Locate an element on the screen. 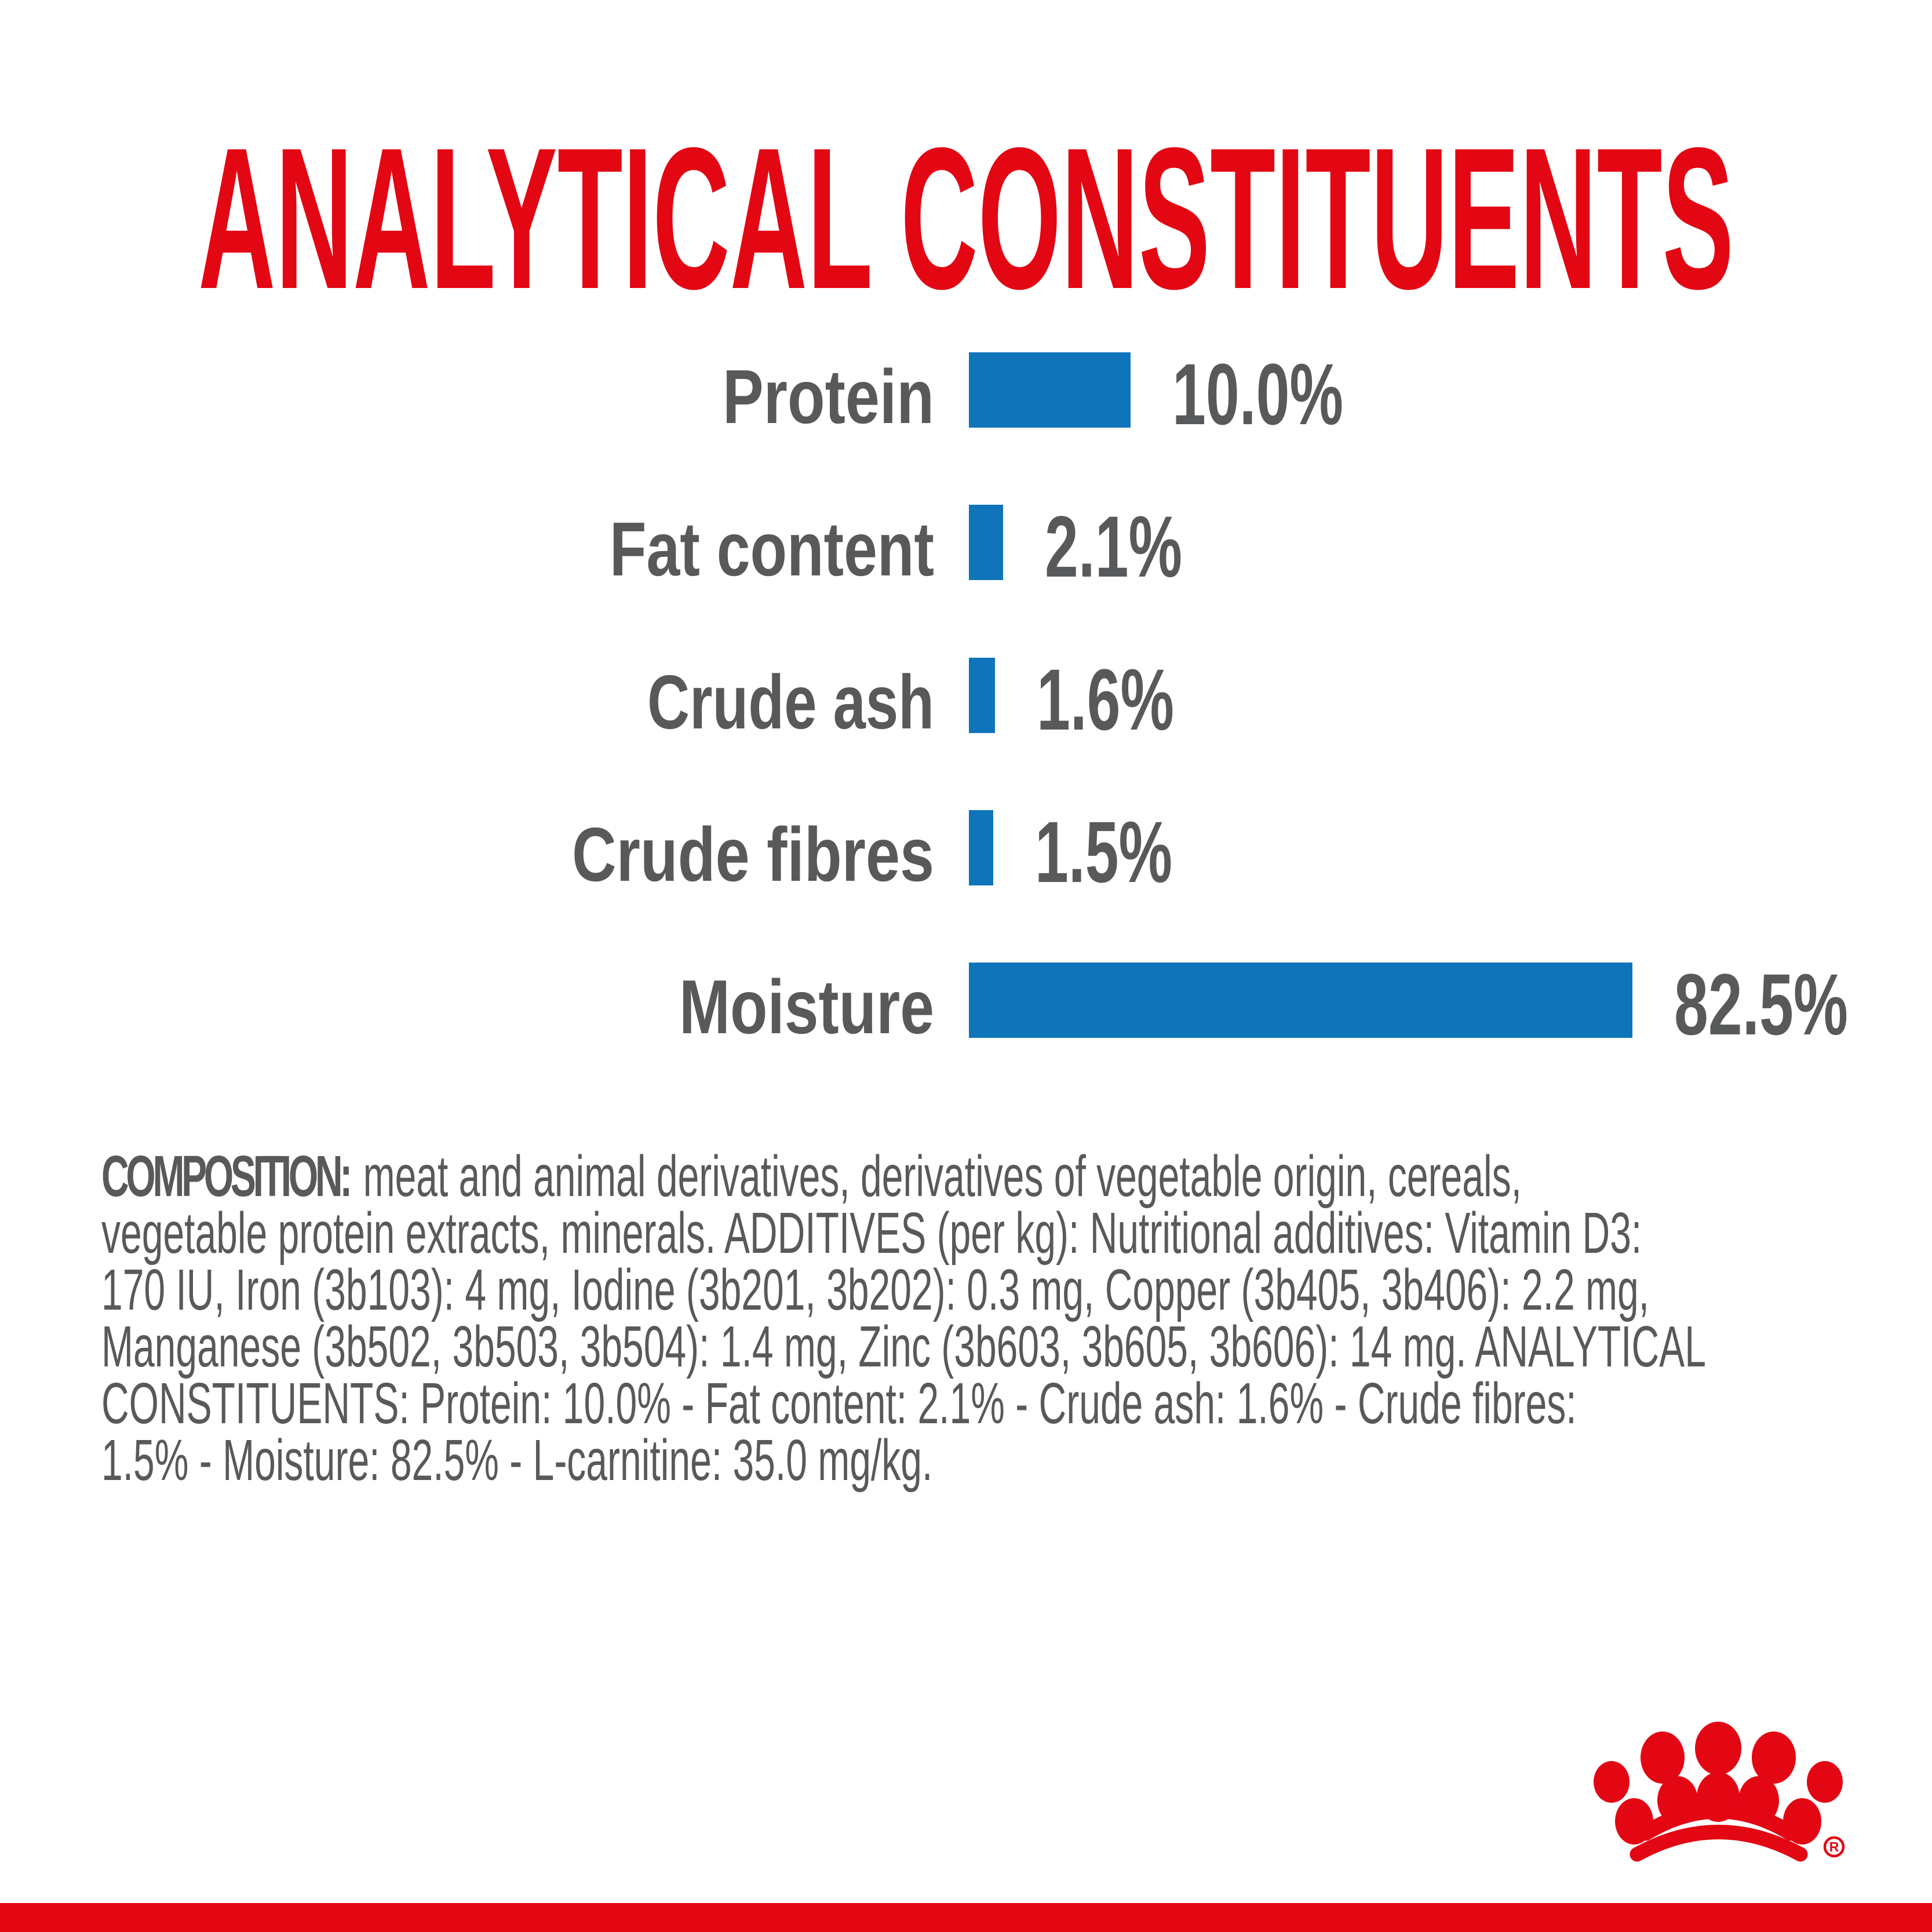 This screenshot has width=1932, height=1932. bar-crude-ash is located at coordinates (982, 696).